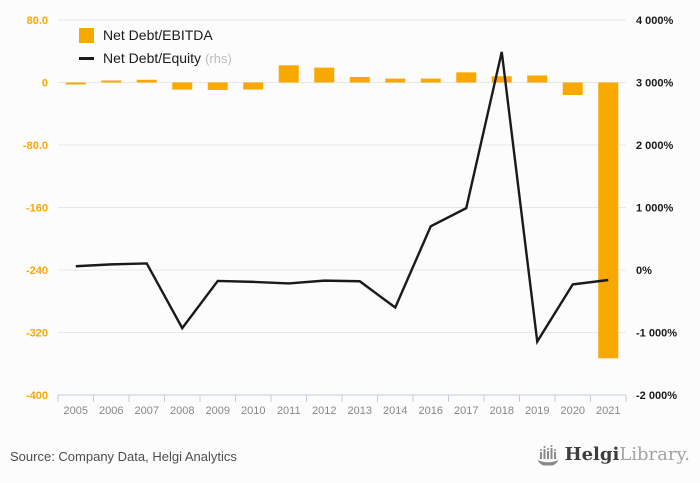 The height and width of the screenshot is (483, 700). I want to click on x-axis-label: 2006, so click(111, 411).